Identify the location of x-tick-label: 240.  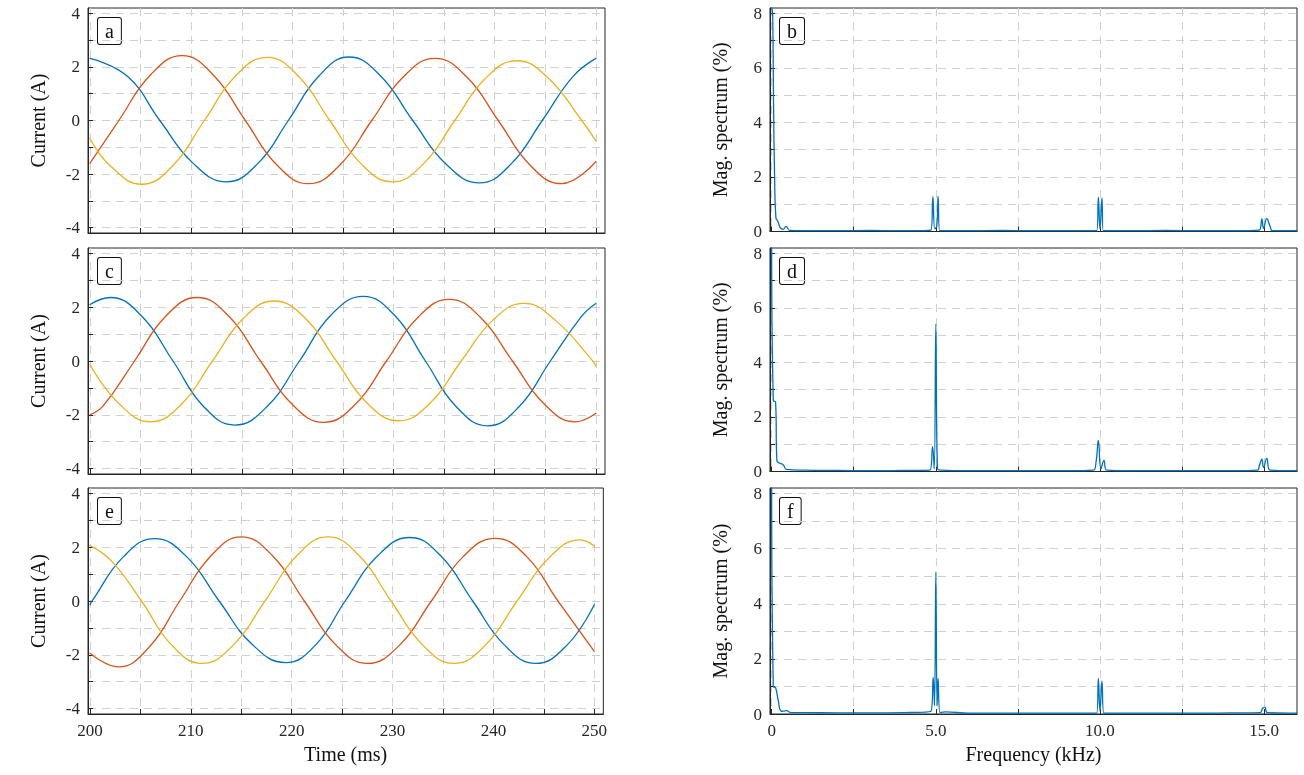
(493, 730).